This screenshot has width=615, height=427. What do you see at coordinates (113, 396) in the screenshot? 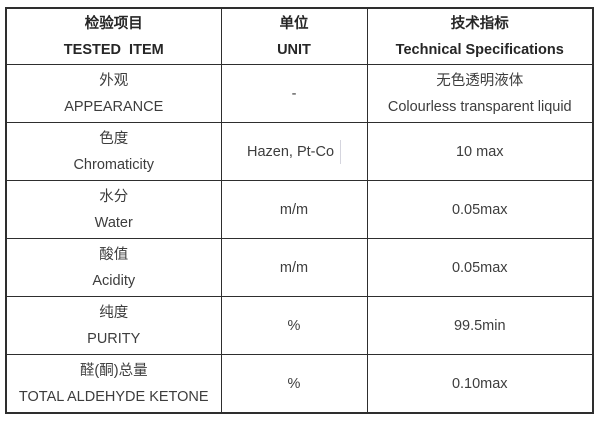
I see `item-en: TOTAL ALDEHYDE KETONE` at bounding box center [113, 396].